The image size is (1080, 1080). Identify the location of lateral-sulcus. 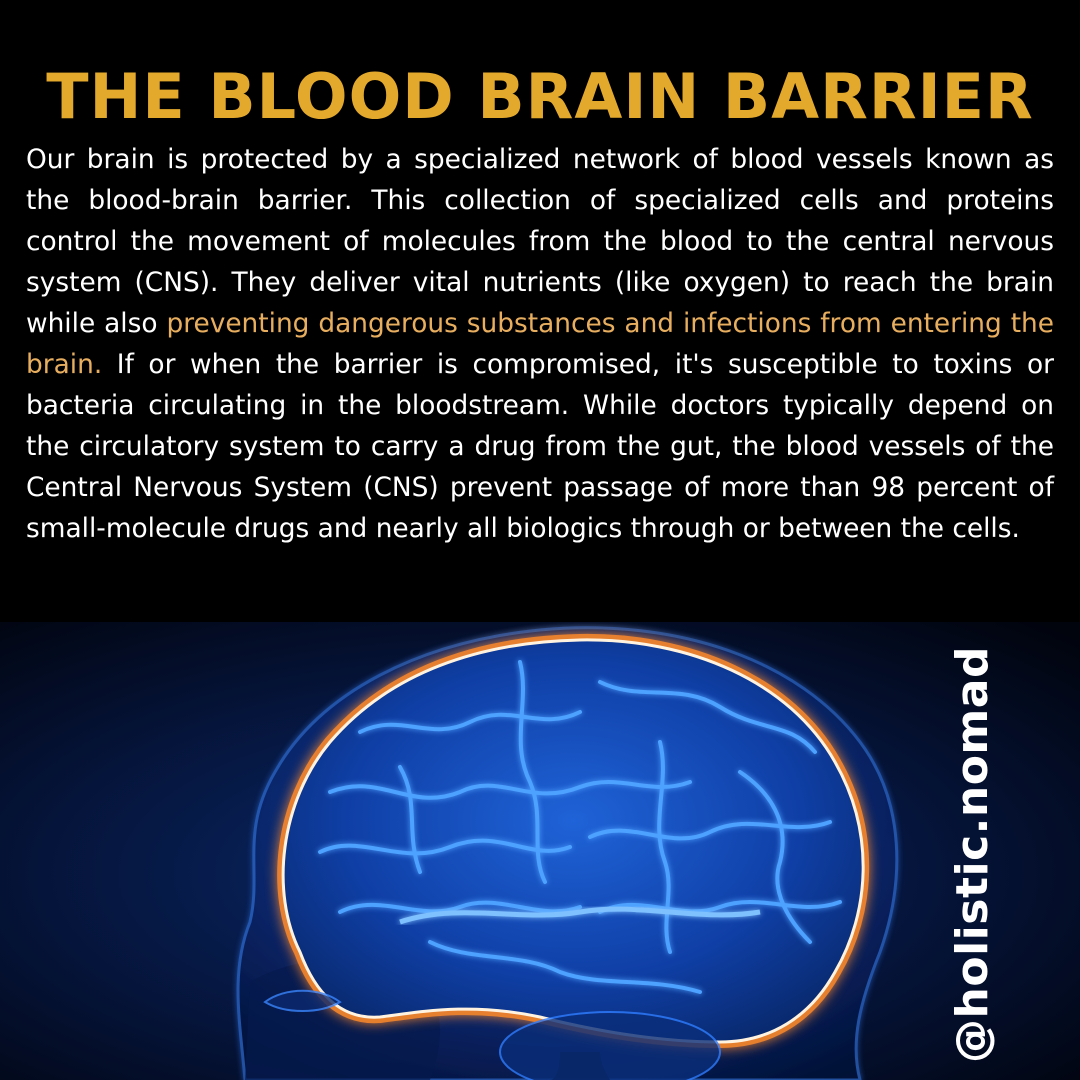
(580, 915).